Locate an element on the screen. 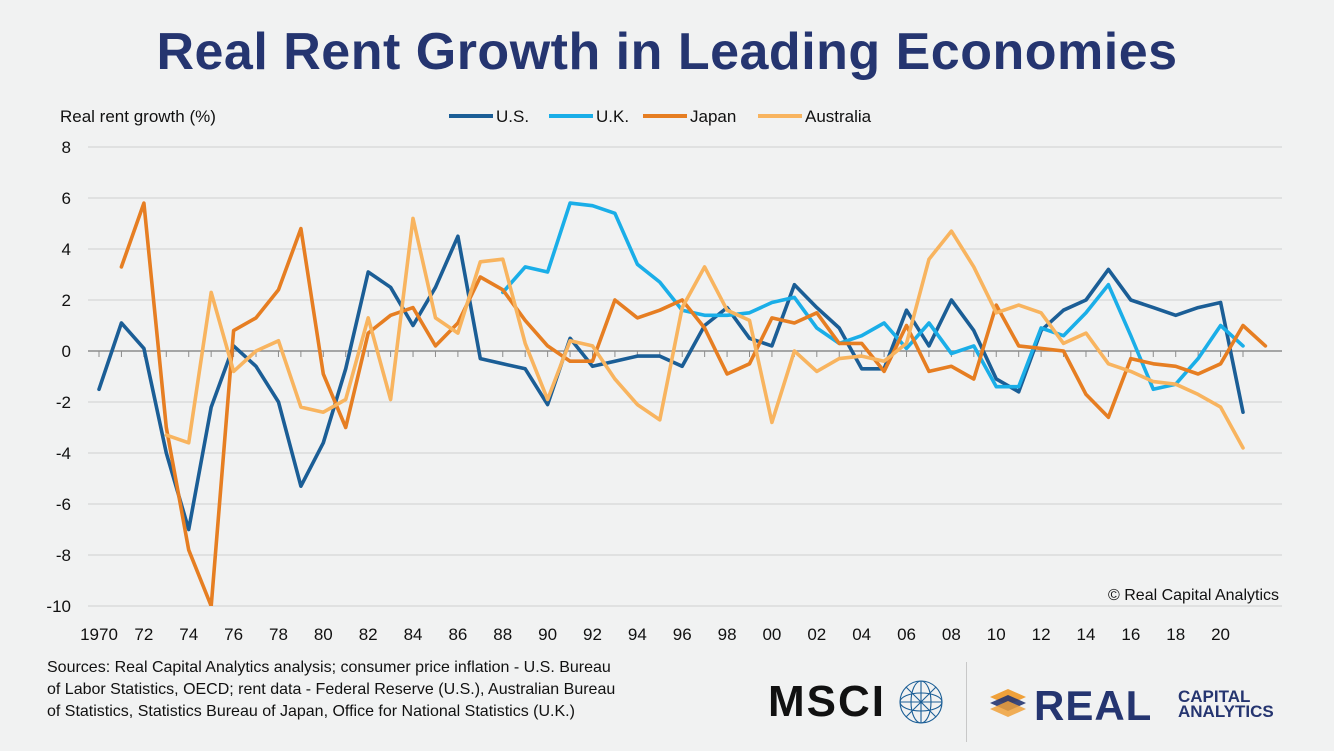  x-tick-label: 08 is located at coordinates (951, 634).